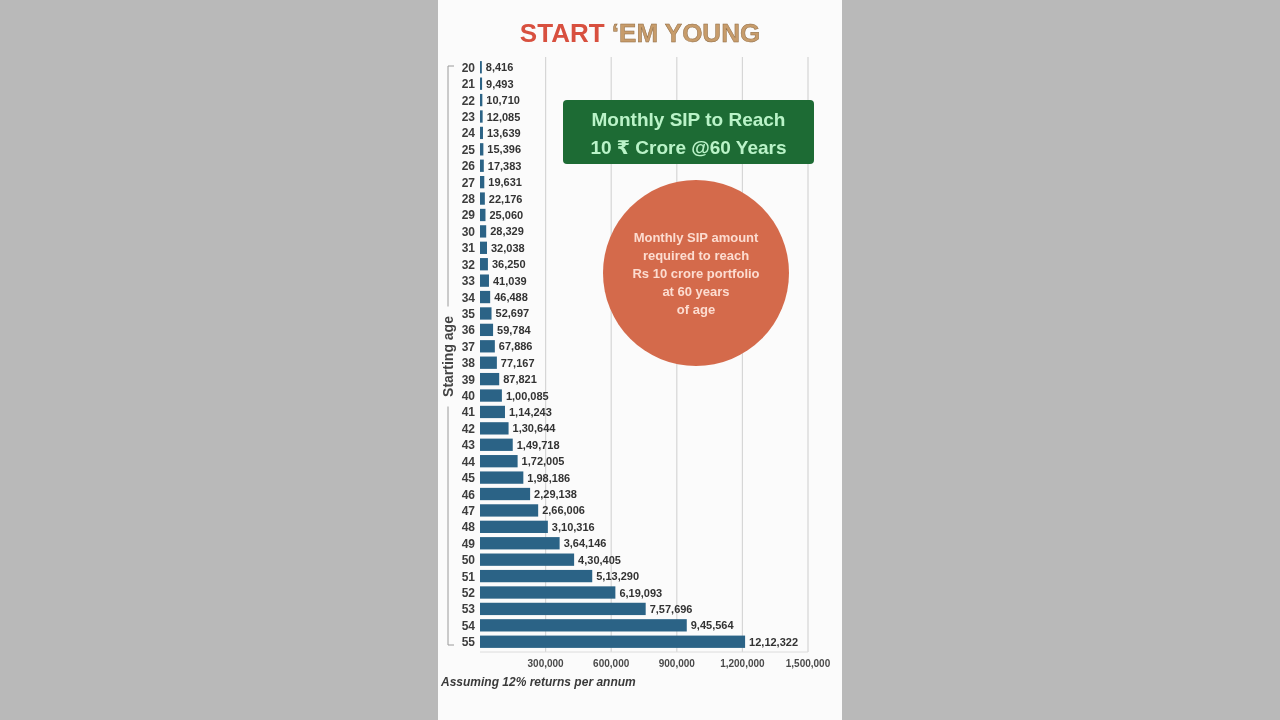  Describe the element at coordinates (468, 510) in the screenshot. I see `y-tick-label: 47` at that location.